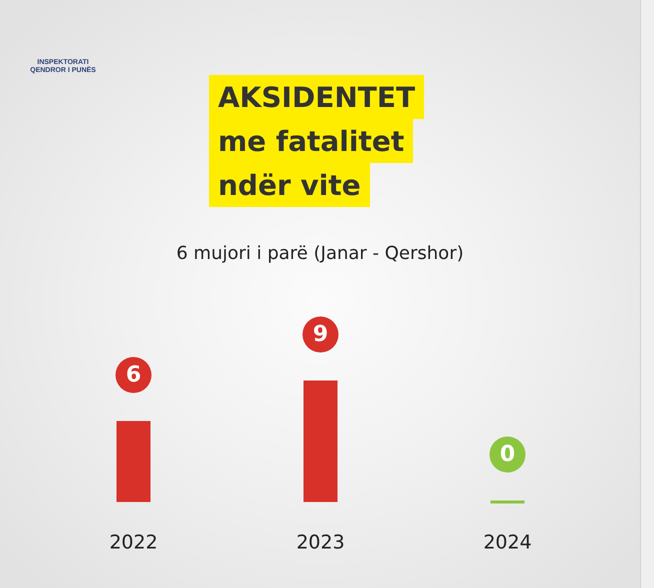  What do you see at coordinates (316, 141) in the screenshot?
I see `chart-title: AKSIDENTET me fatalitet ndër vite` at bounding box center [316, 141].